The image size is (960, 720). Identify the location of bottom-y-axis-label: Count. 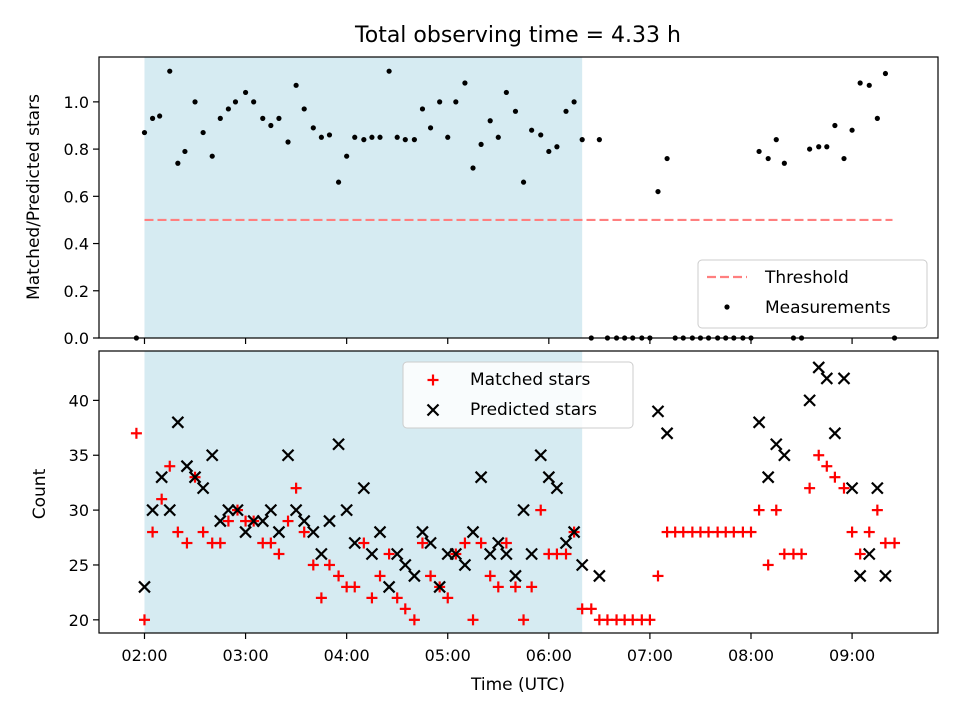
(40, 493).